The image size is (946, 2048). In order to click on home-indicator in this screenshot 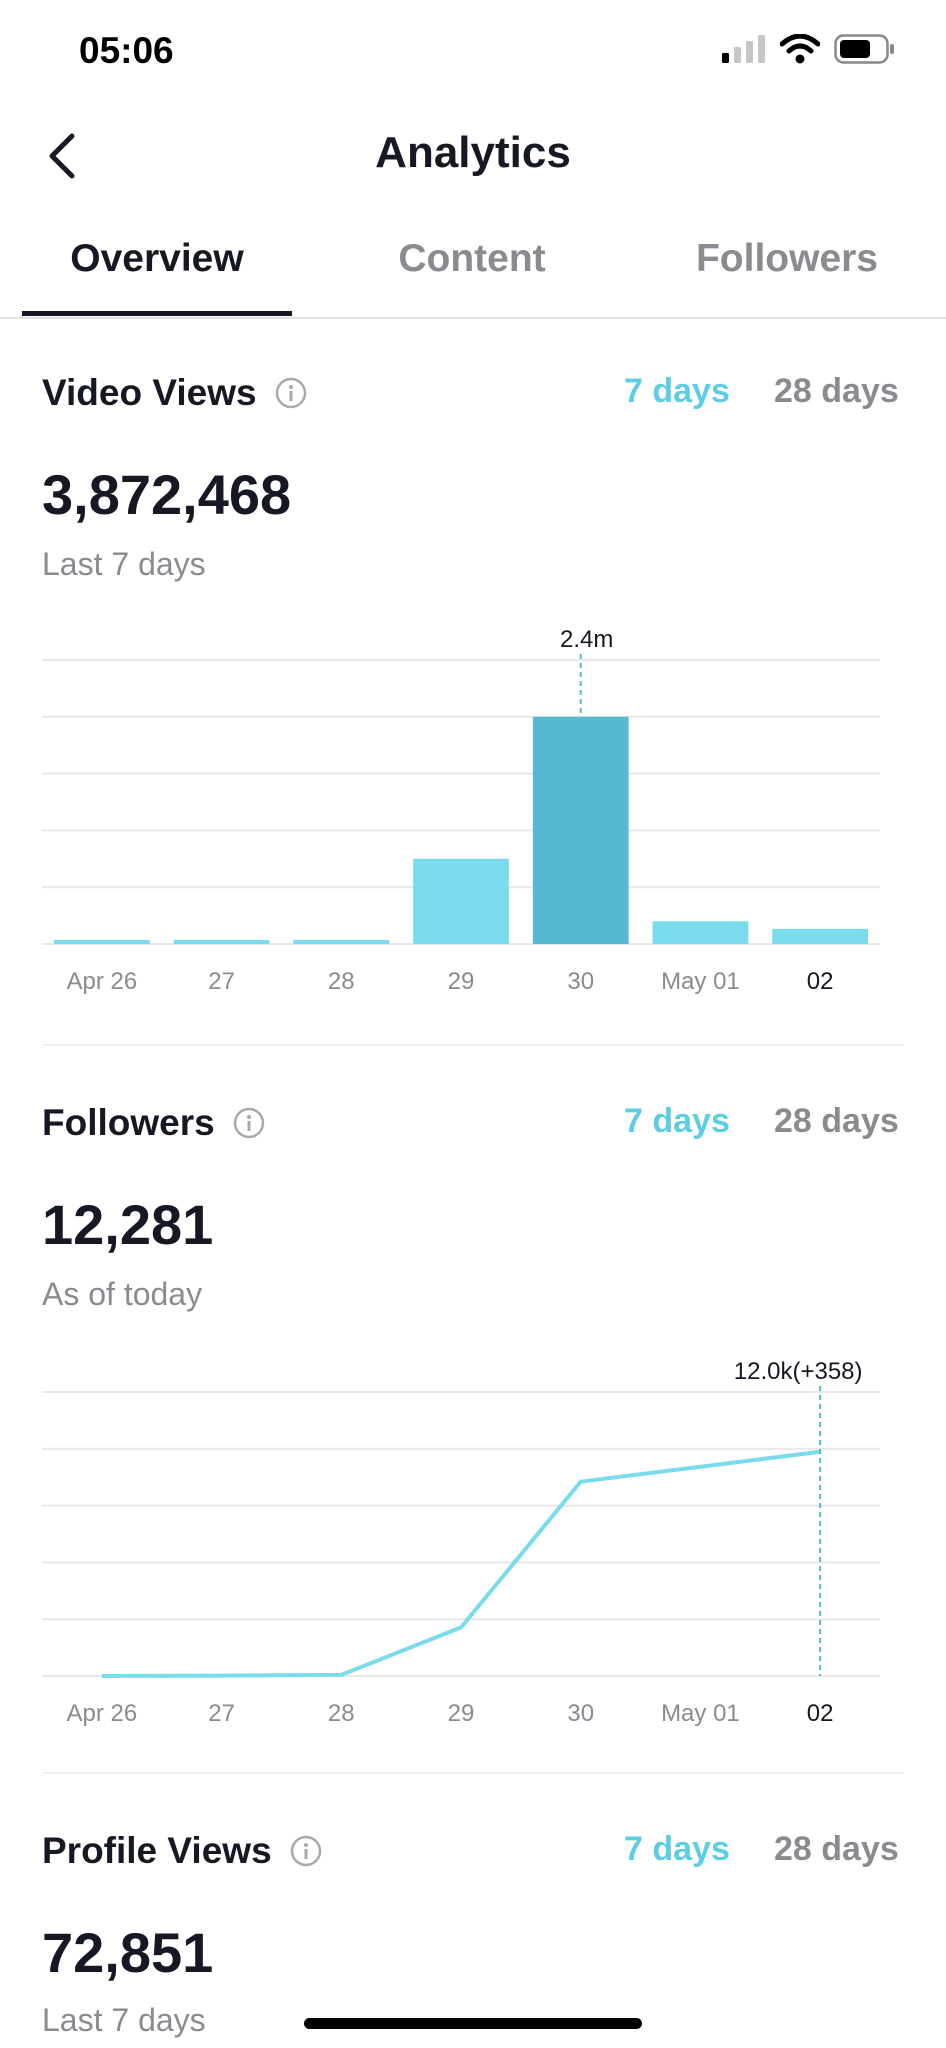, I will do `click(473, 2023)`.